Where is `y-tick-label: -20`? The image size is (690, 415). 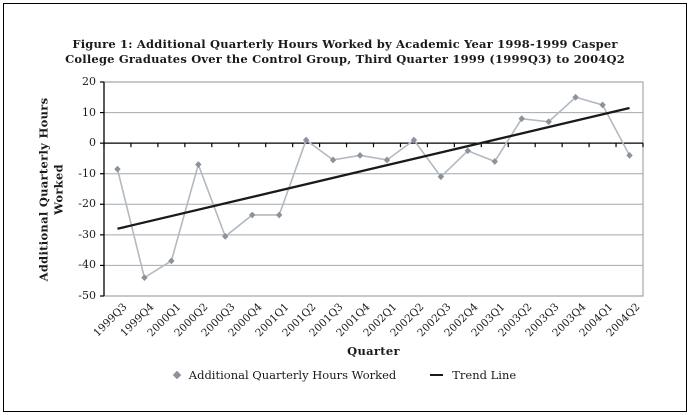
y-tick-label: -20 is located at coordinates (87, 204).